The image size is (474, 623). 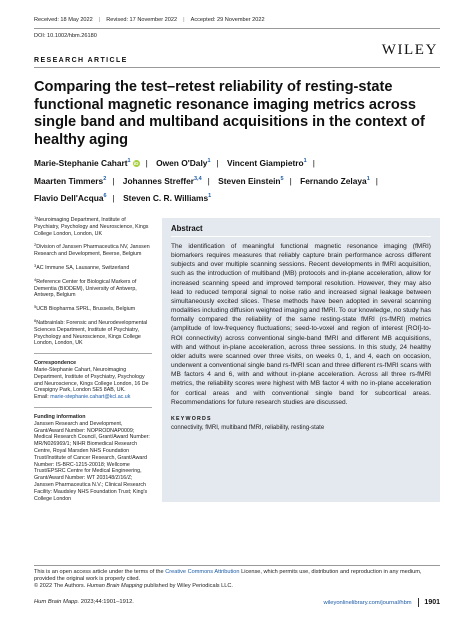 What do you see at coordinates (60, 416) in the screenshot?
I see `funding-heading: Funding information` at bounding box center [60, 416].